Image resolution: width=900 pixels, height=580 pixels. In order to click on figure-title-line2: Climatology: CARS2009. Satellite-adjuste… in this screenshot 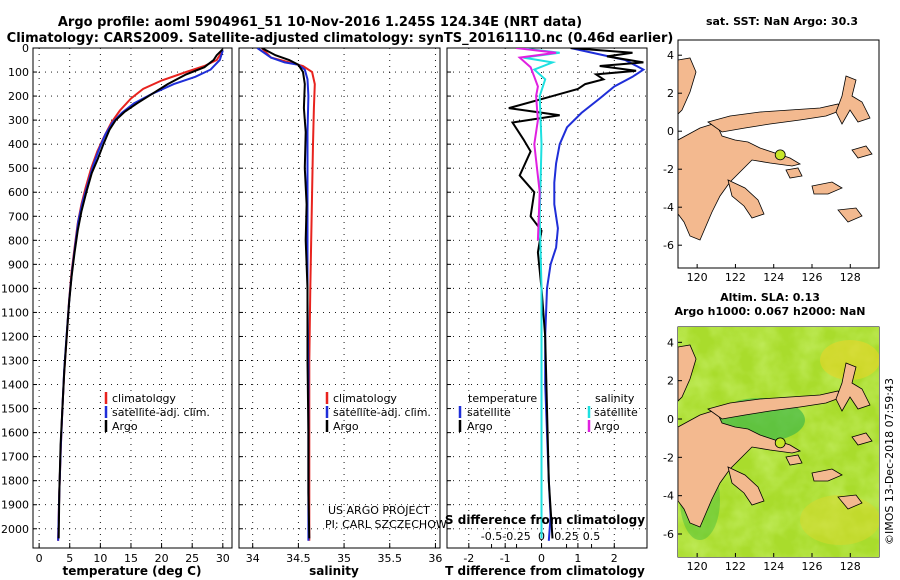, I will do `click(340, 38)`.